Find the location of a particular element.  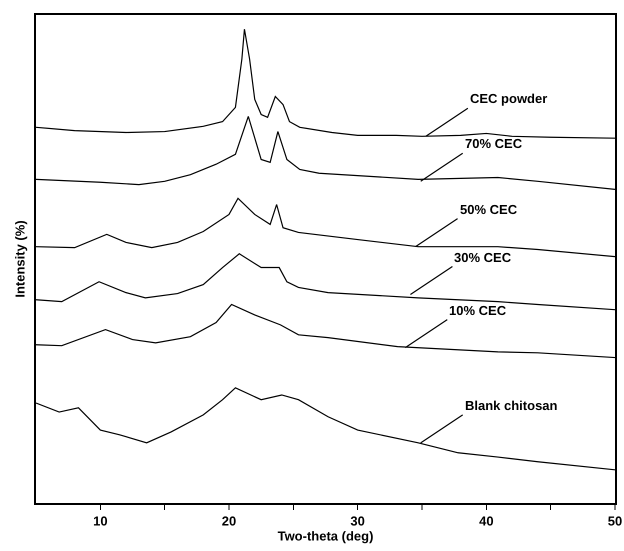

x-tick-label: 40 is located at coordinates (486, 520).